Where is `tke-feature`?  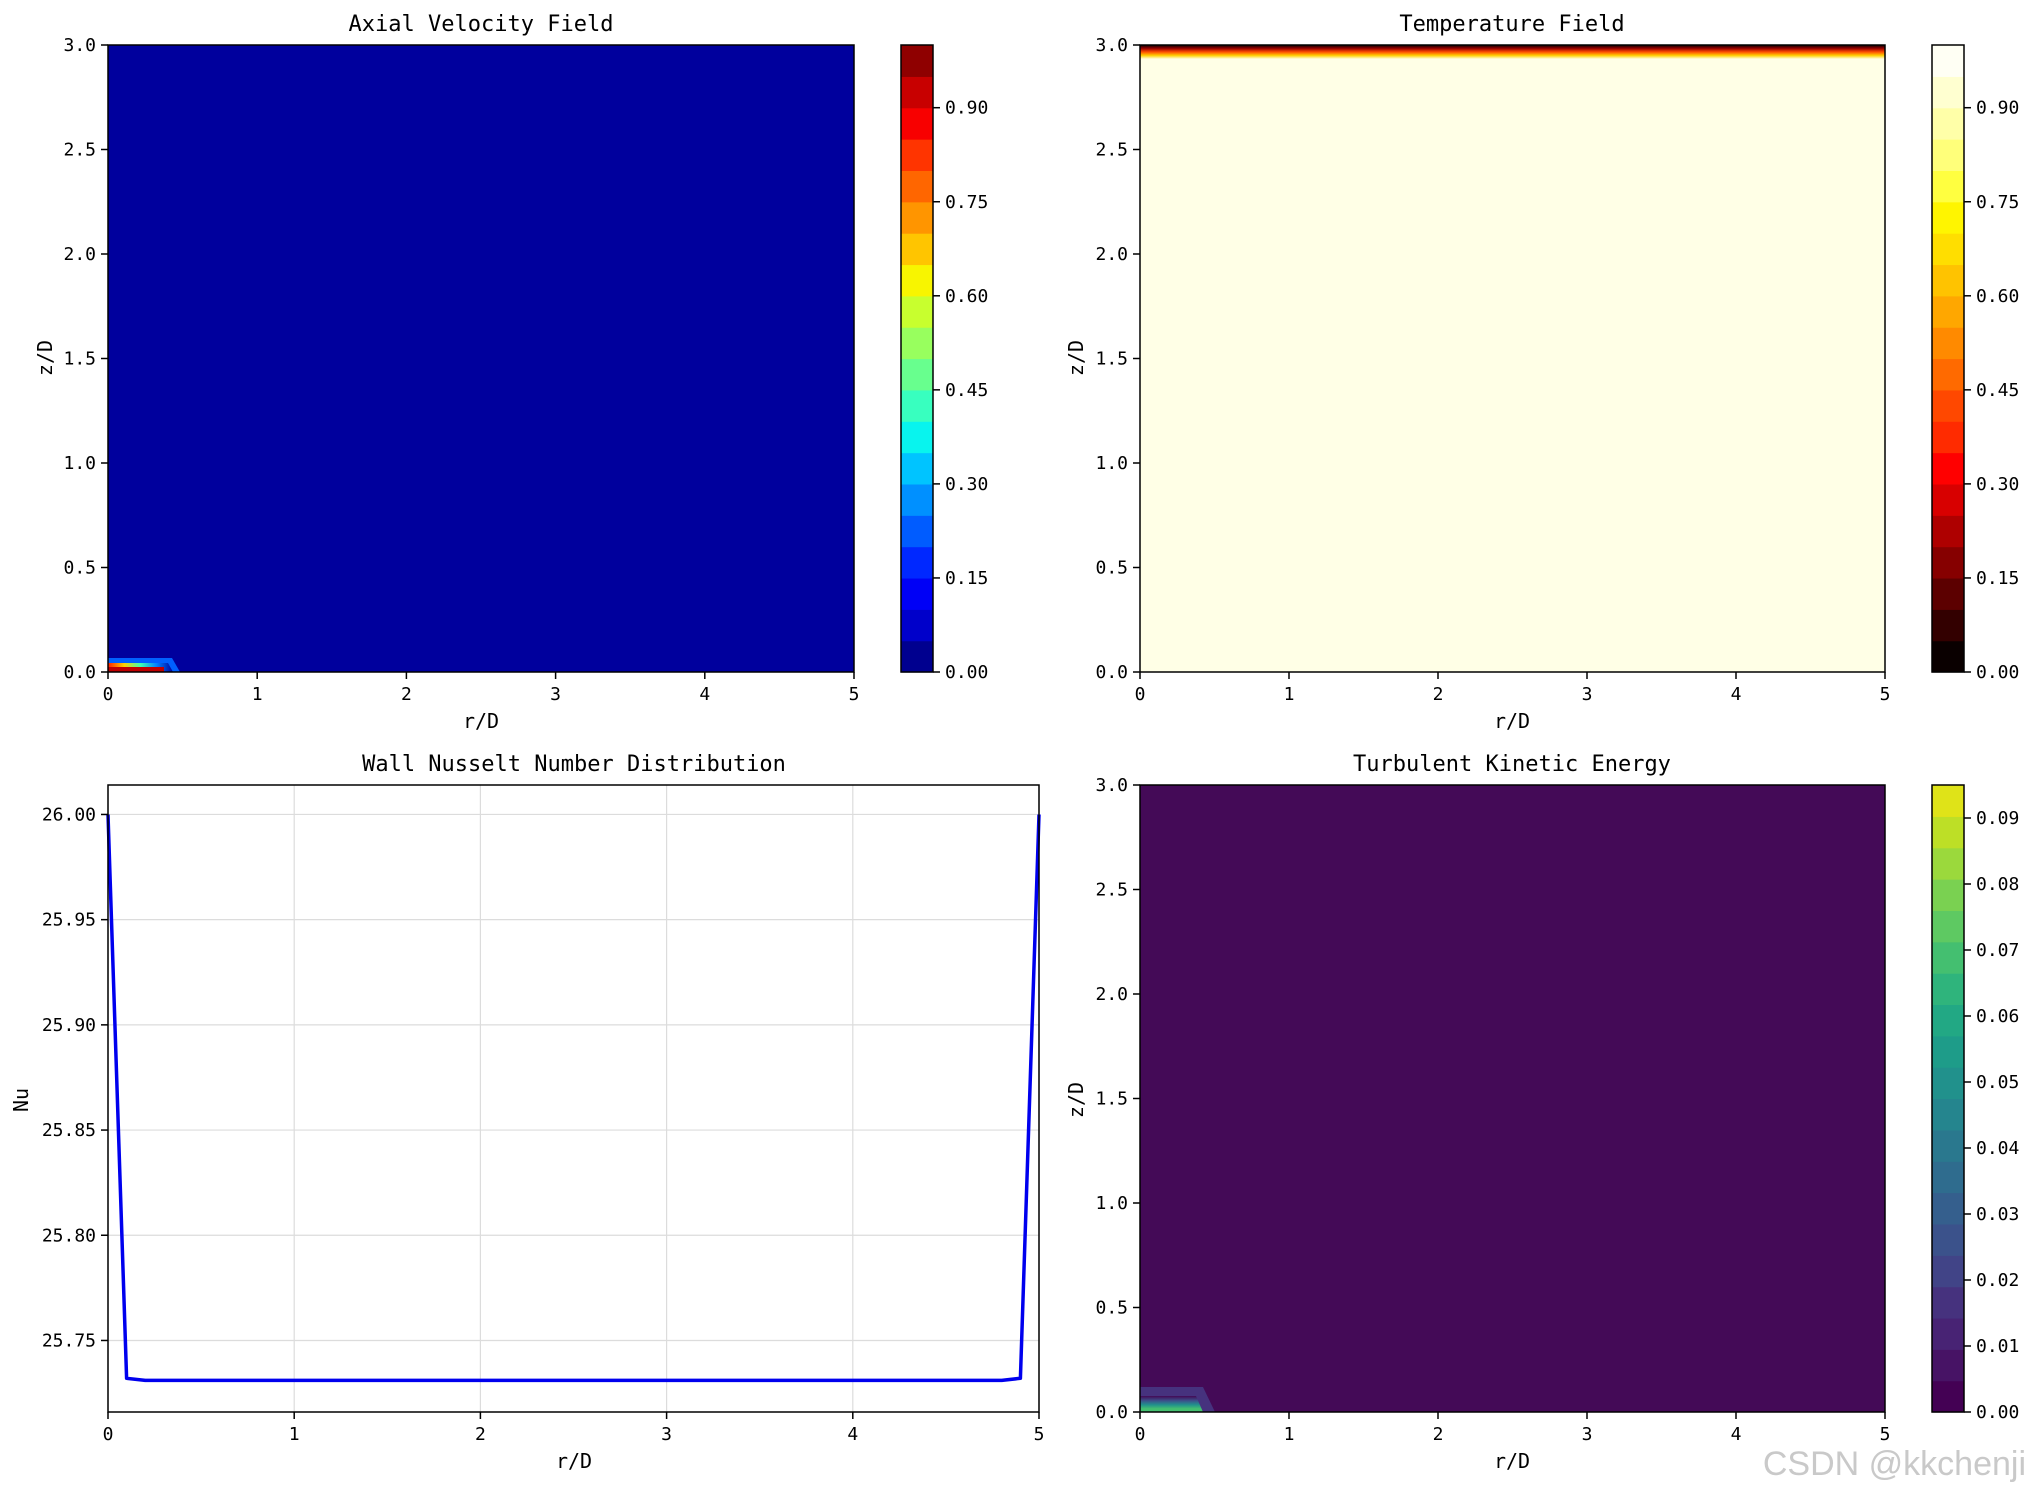
tke-feature is located at coordinates (1177, 1399).